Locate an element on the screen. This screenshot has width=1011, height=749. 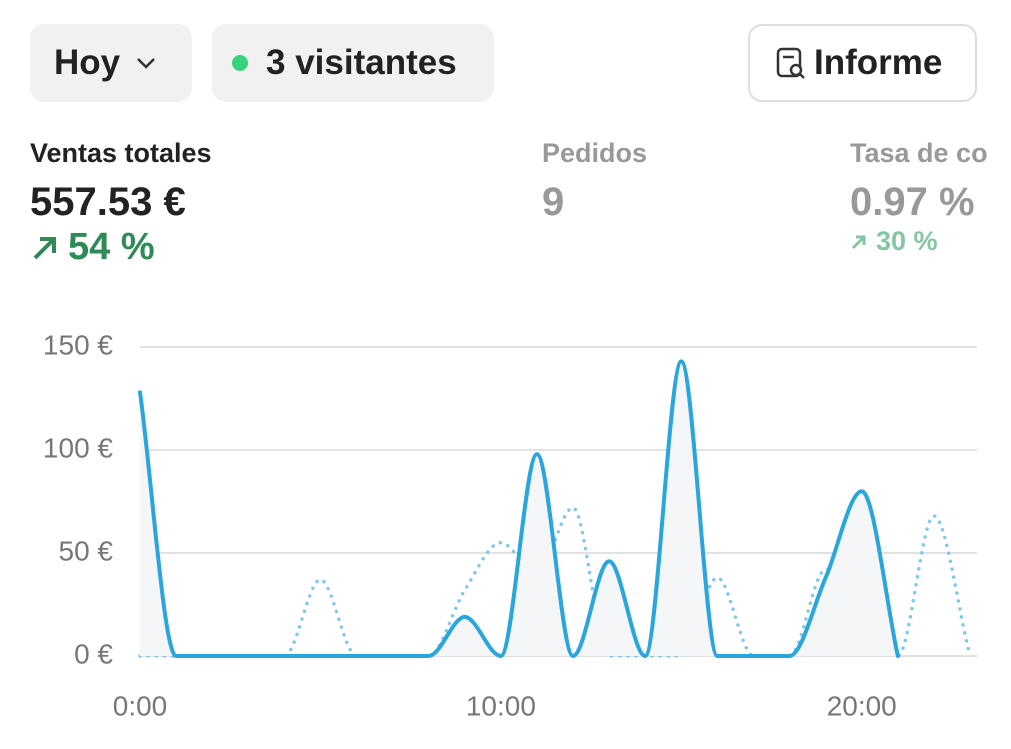
metric-value: 0.97 % is located at coordinates (912, 202).